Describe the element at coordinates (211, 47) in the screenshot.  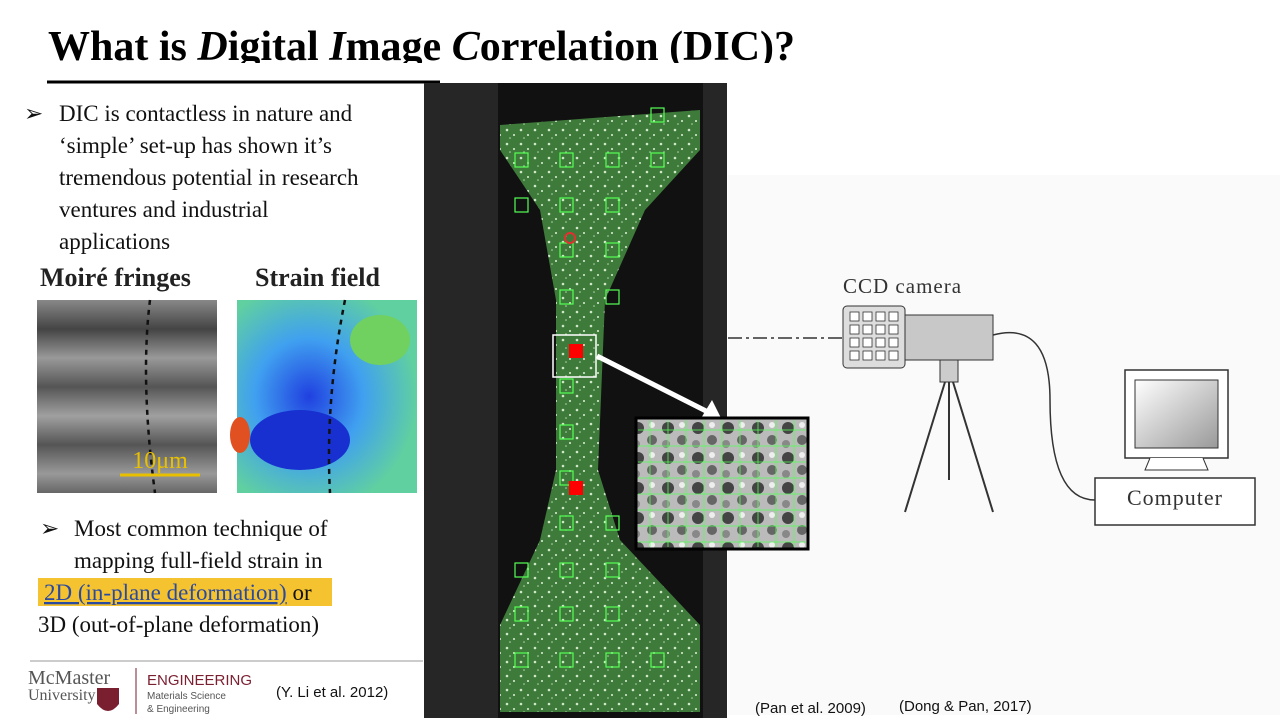
I see `title-part: D` at that location.